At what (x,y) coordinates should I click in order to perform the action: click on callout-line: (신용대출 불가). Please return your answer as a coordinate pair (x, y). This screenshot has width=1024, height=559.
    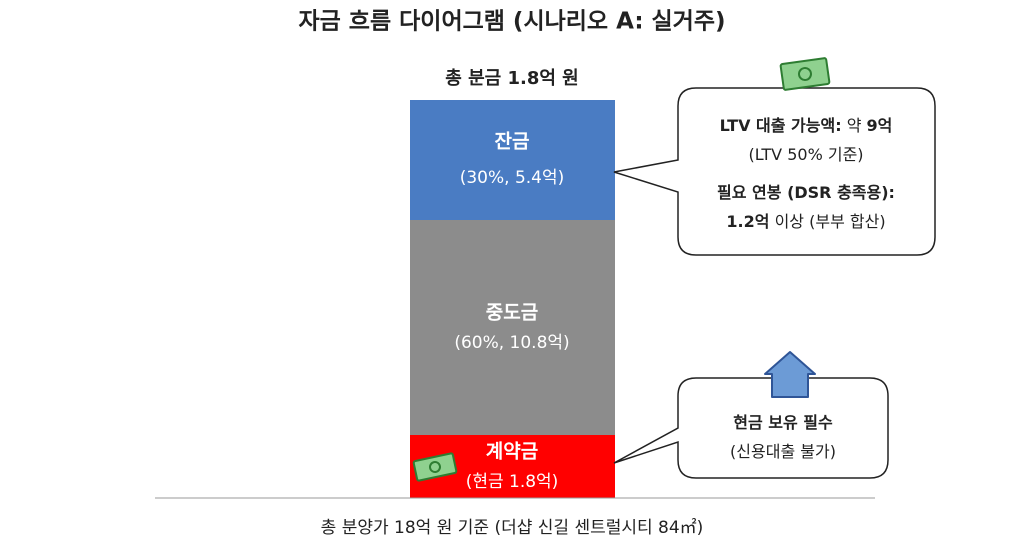
    Looking at the image, I should click on (783, 451).